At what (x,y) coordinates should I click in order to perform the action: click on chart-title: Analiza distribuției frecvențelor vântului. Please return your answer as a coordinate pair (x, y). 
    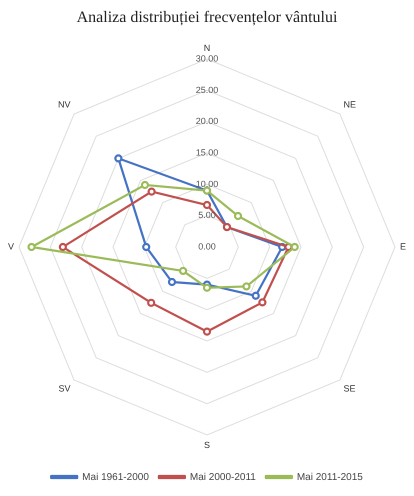
    Looking at the image, I should click on (207, 17).